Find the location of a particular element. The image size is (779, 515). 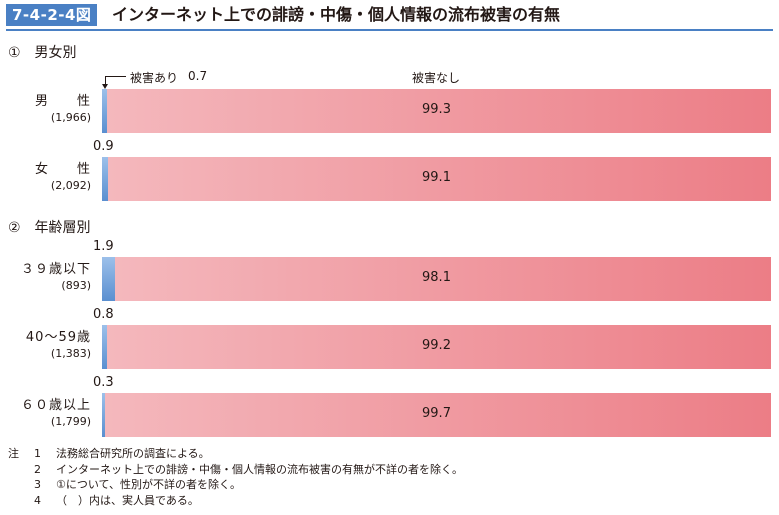

section-title-gender: ① 男女別 is located at coordinates (42, 53).